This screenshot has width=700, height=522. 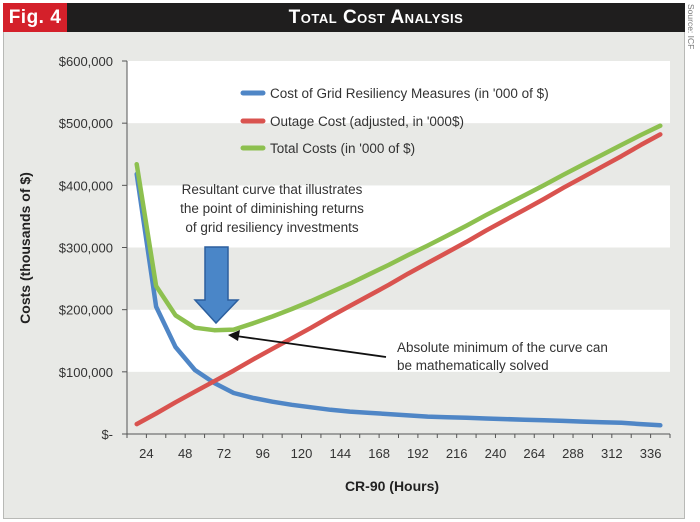 I want to click on legend-item-outage-cost: Outage Cost (adjusted, in '000$), so click(x=352, y=121).